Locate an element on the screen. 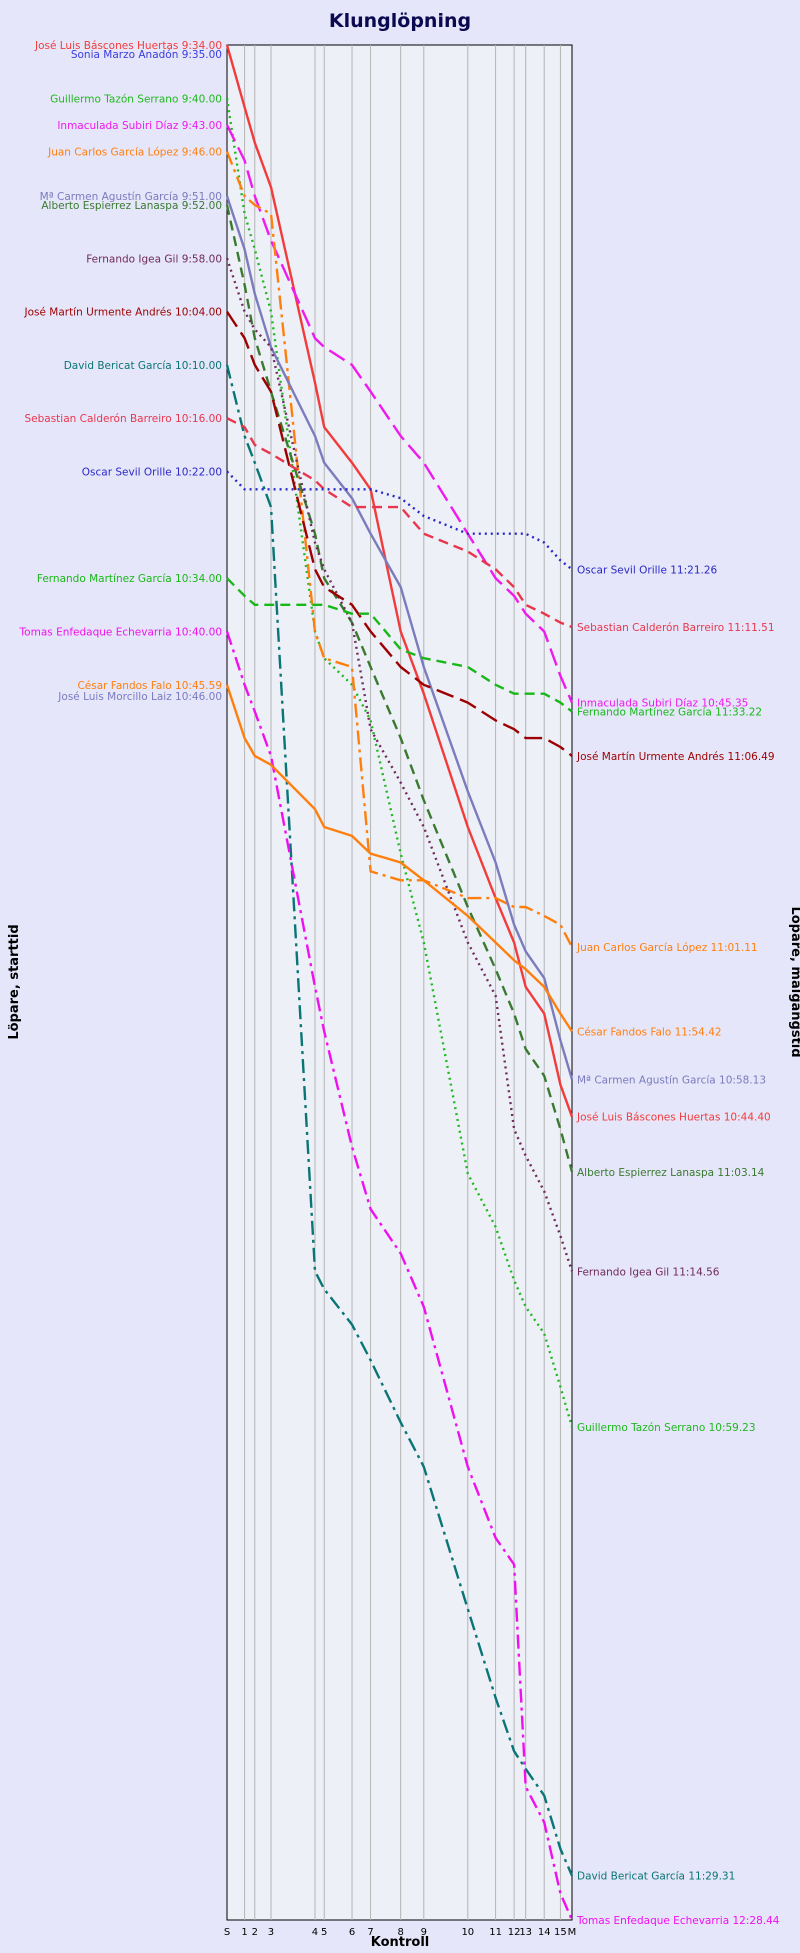 Image resolution: width=800 pixels, height=1953 pixels. y-axis-label-right: Löpare, målgångstid is located at coordinates (794, 981).